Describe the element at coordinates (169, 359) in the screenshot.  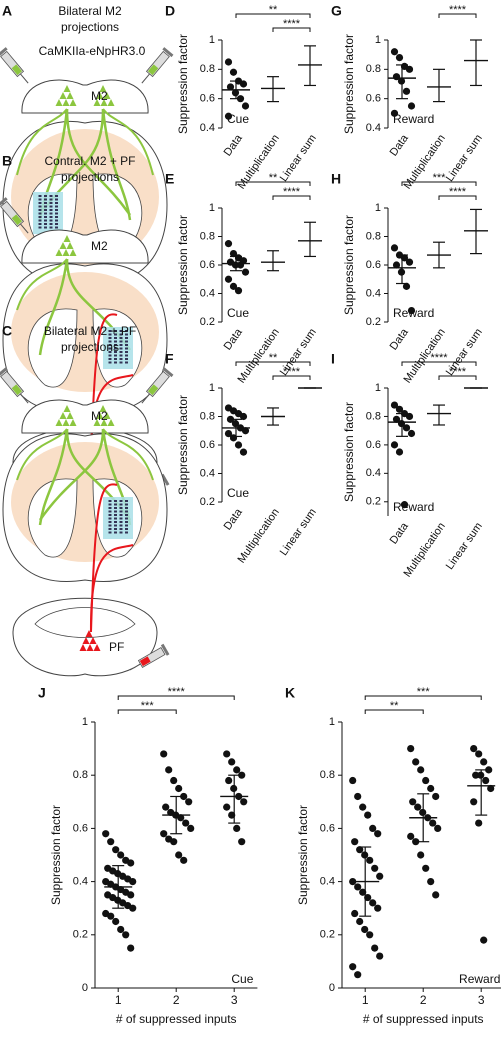
I see `panel-label: F` at that location.